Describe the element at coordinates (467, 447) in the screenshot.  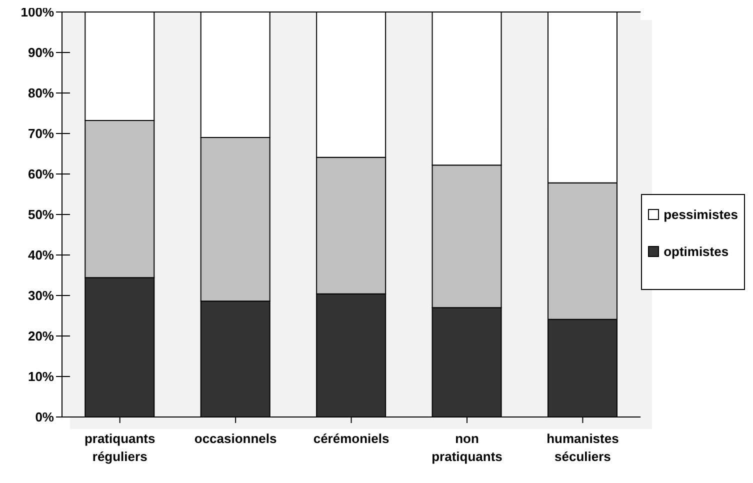
I see `x-tick-label: non pratiquants` at that location.